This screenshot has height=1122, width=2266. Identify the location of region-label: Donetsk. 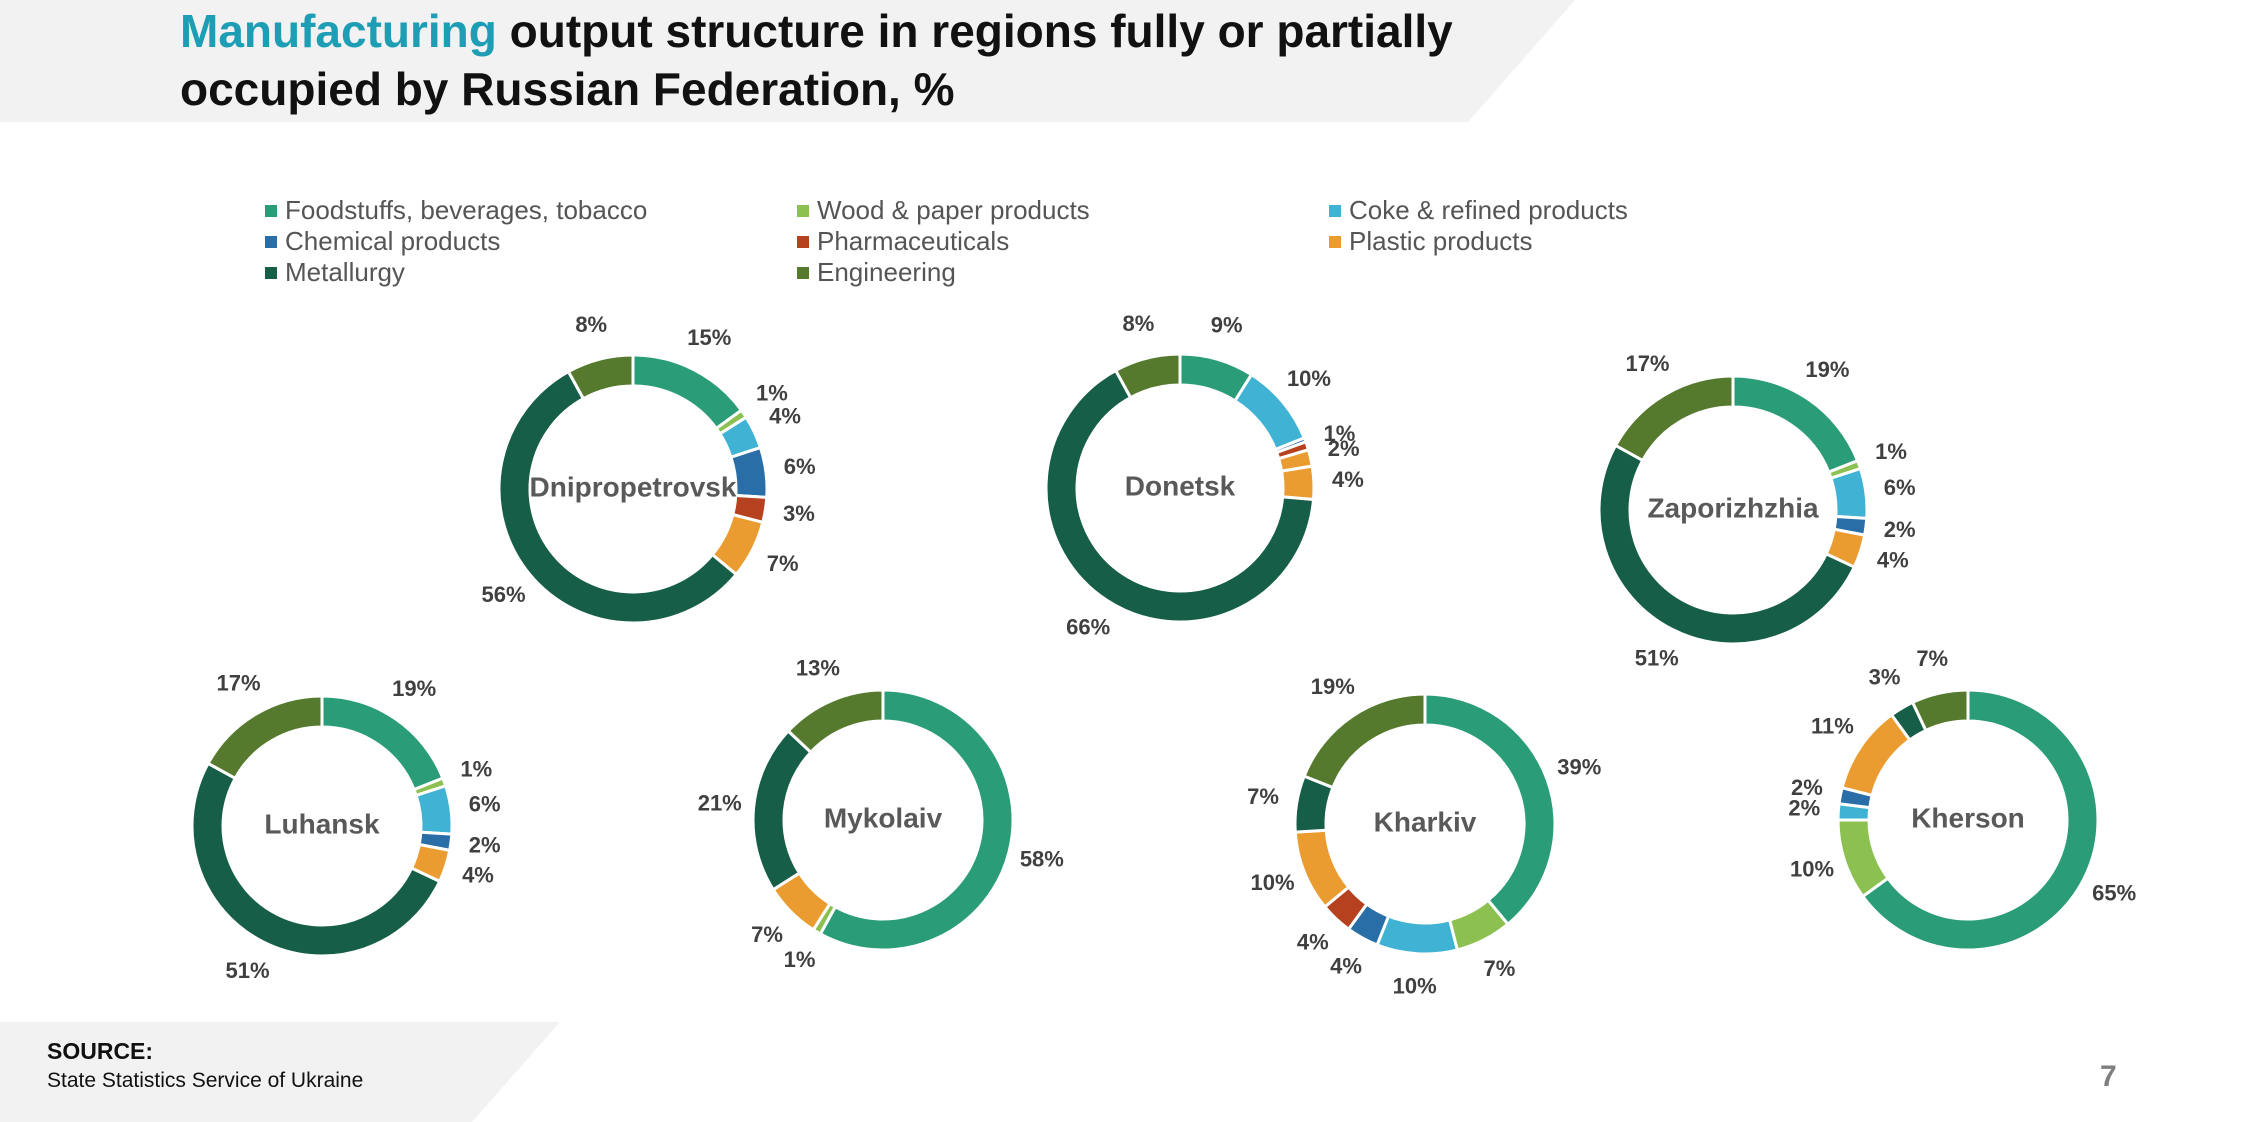
(1180, 485).